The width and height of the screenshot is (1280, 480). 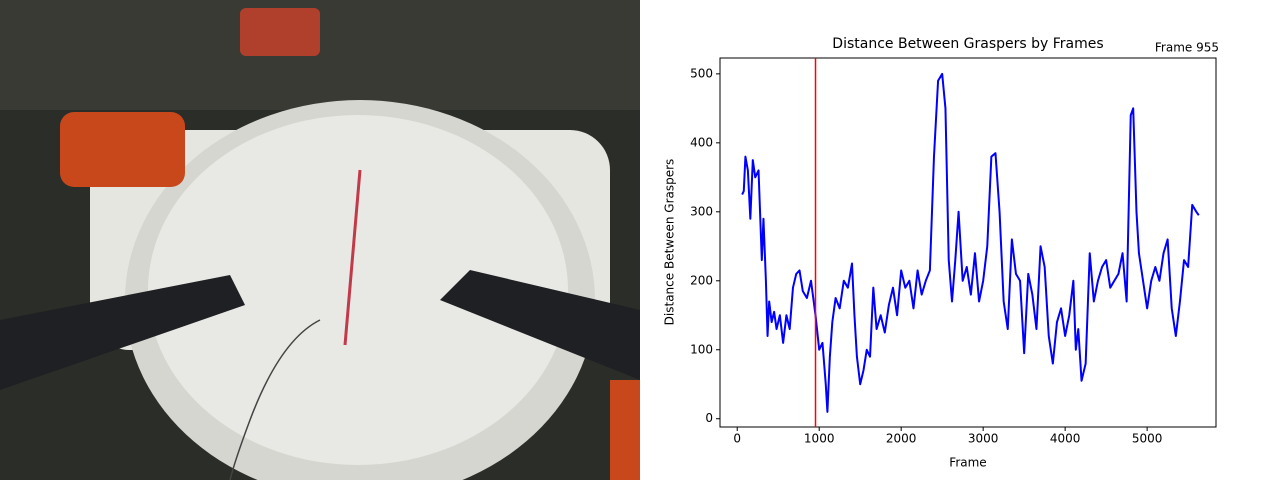 I want to click on y-tick-label: 100, so click(x=701, y=349).